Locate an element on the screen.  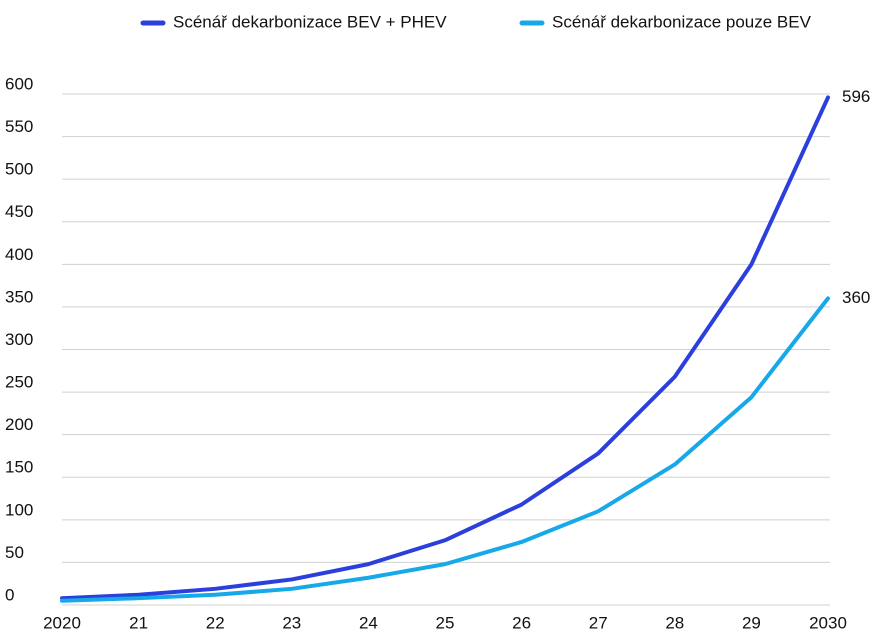
x-tick-label: 27 is located at coordinates (598, 622).